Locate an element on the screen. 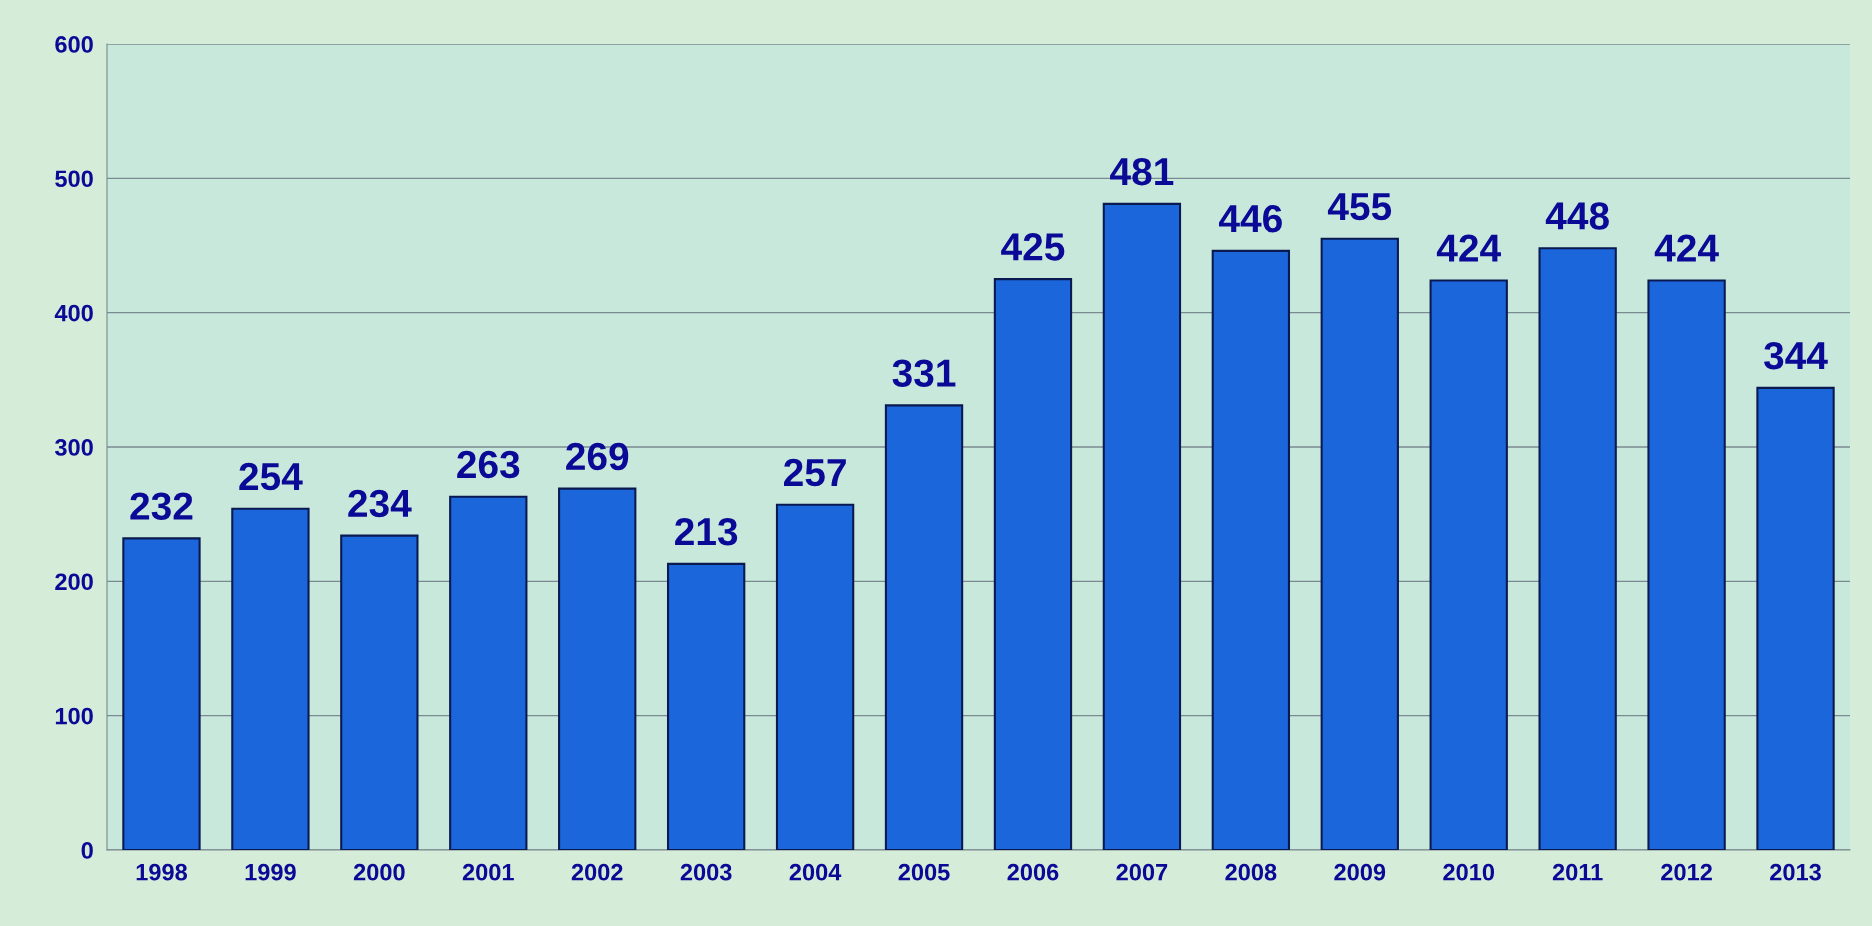 This screenshot has width=1872, height=926. y-tick-label: 300 is located at coordinates (73, 447).